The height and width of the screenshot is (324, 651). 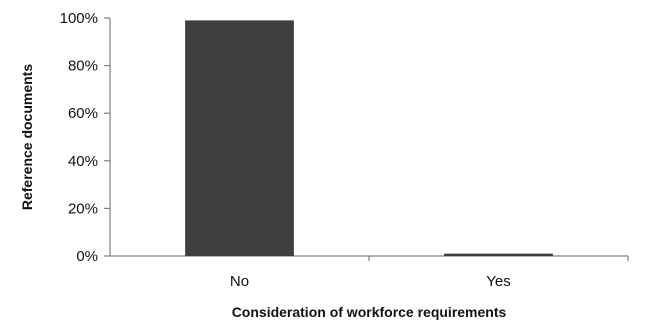 I want to click on y-tick-label: 40%, so click(x=83, y=161).